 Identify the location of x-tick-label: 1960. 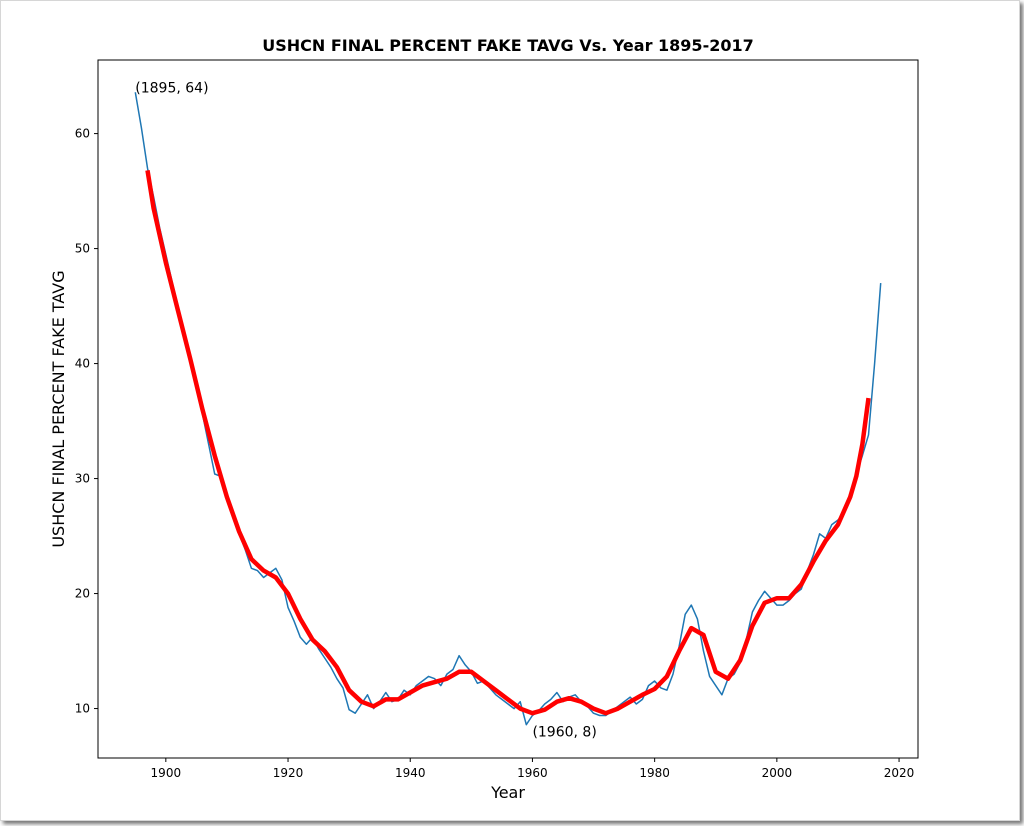
(532, 773).